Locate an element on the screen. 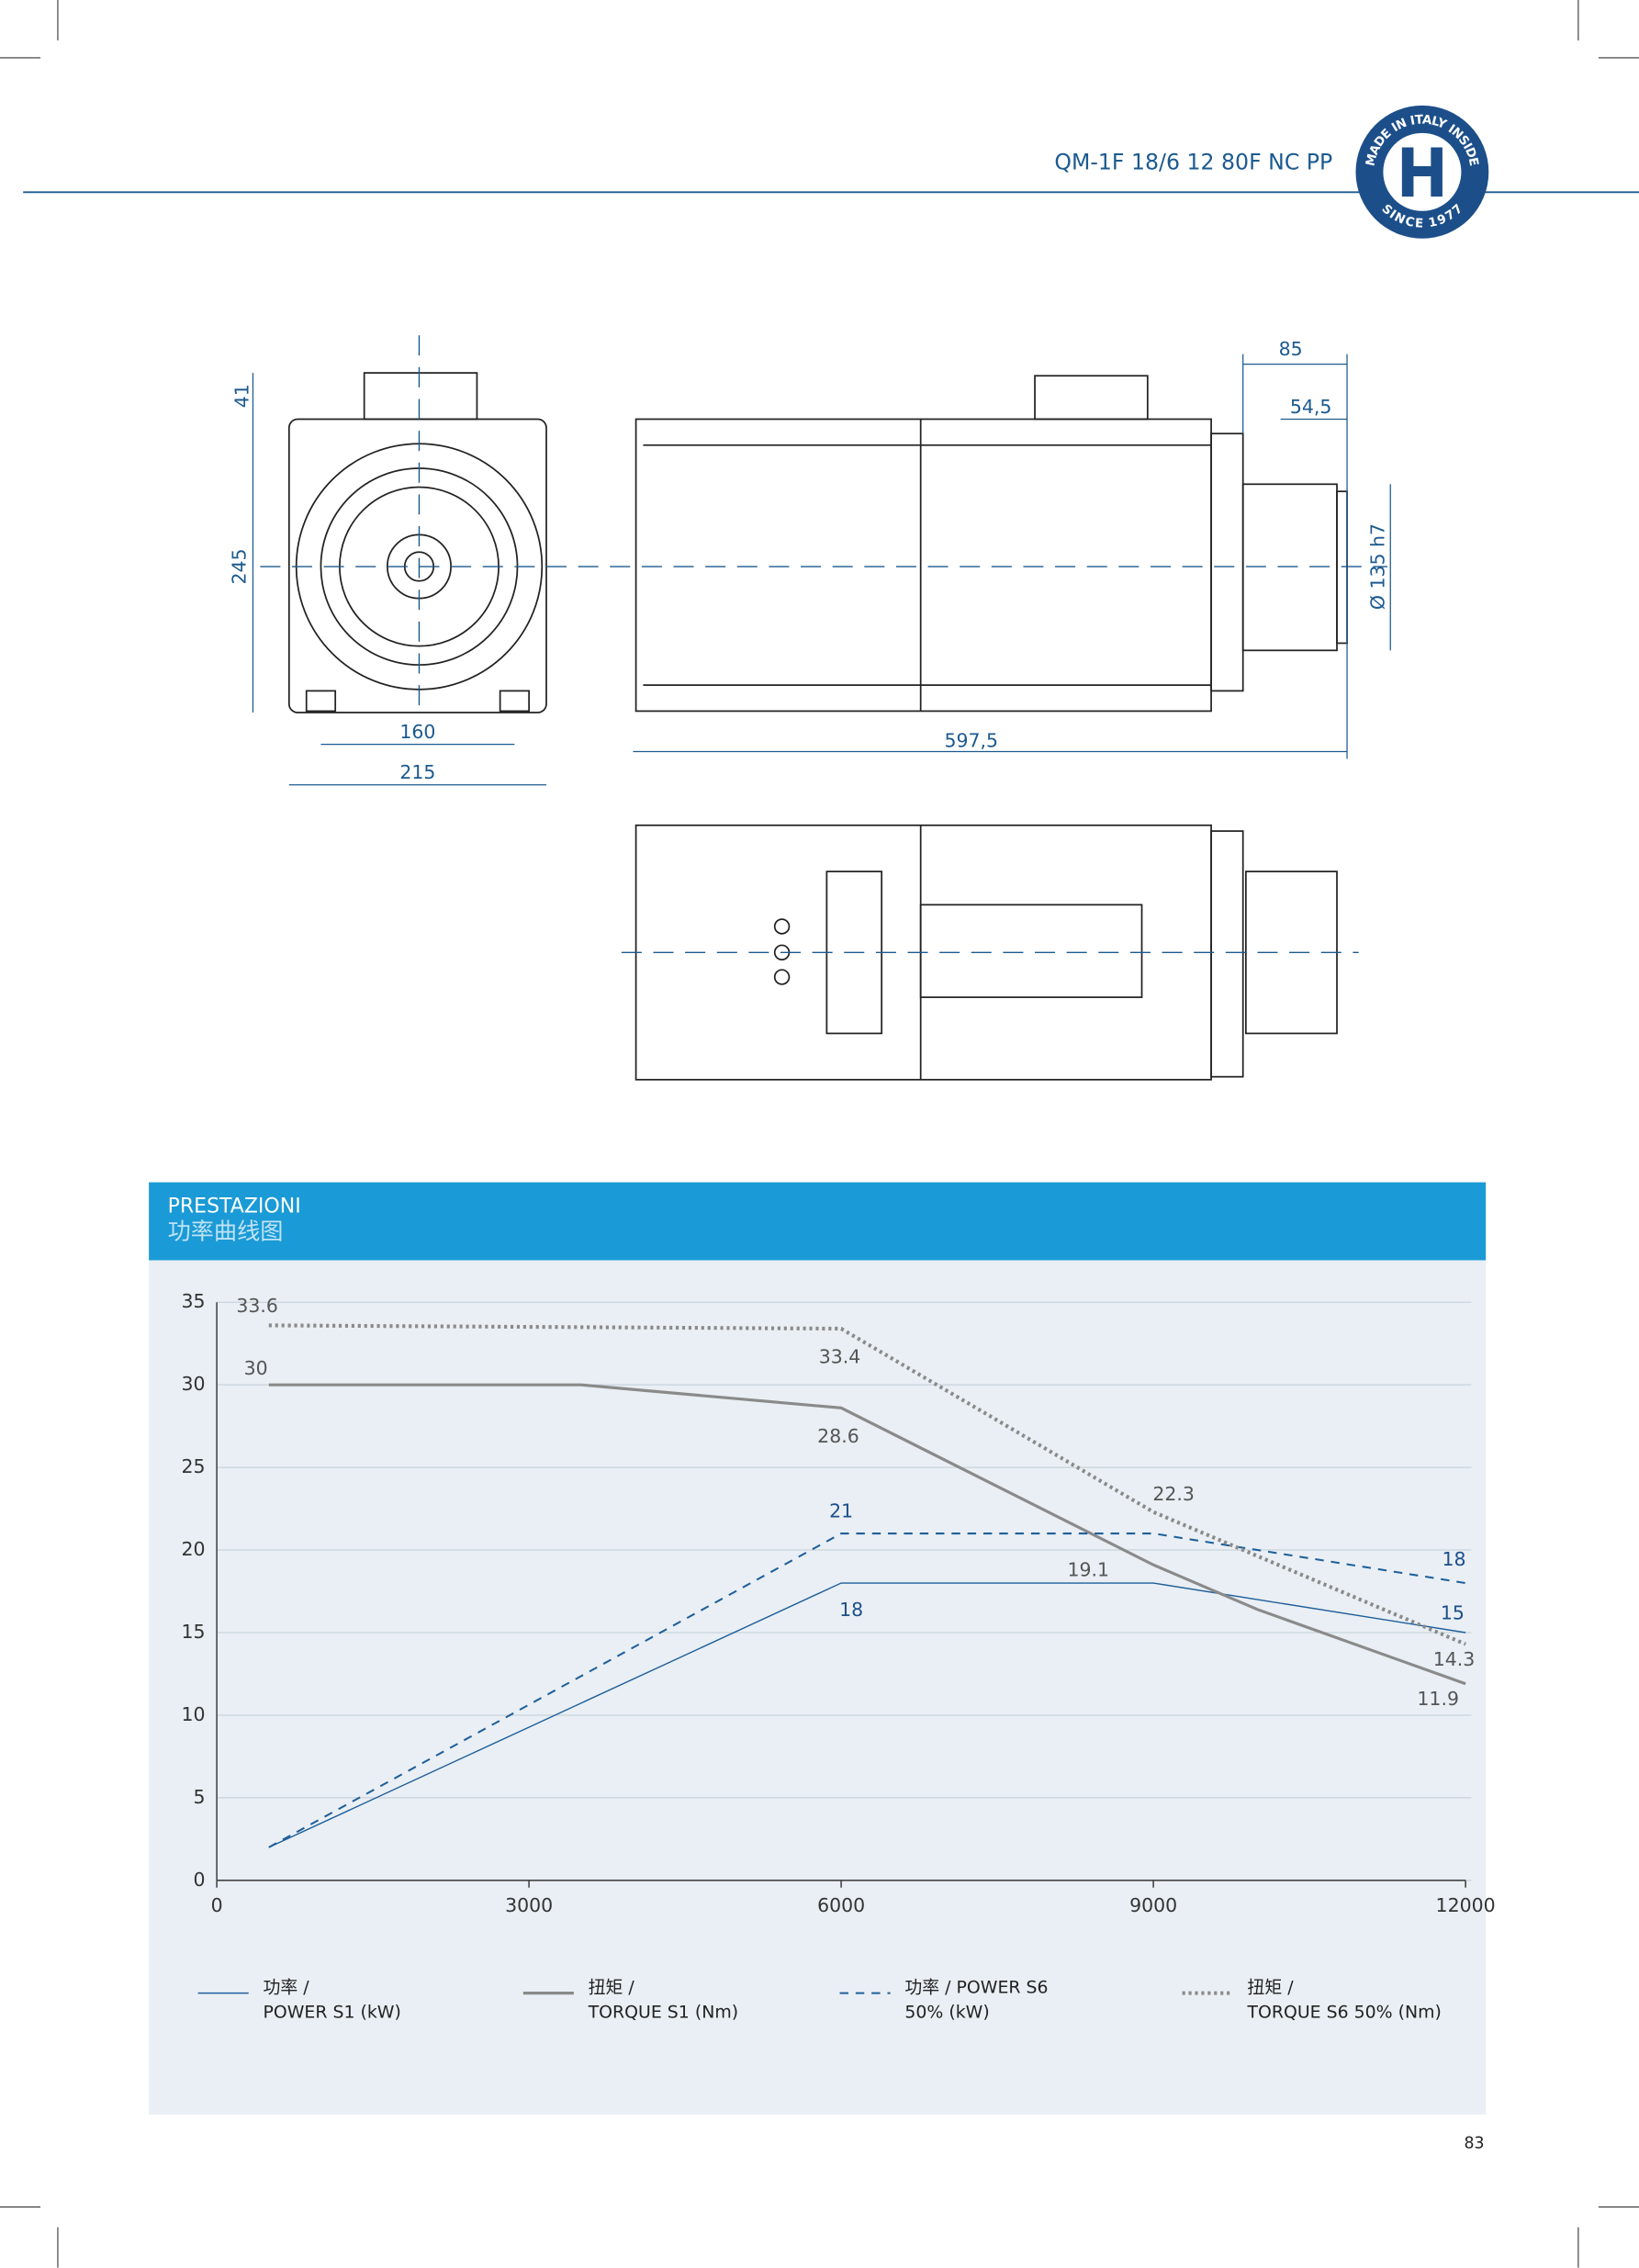 The image size is (1639, 2268). front-box is located at coordinates (420, 396).